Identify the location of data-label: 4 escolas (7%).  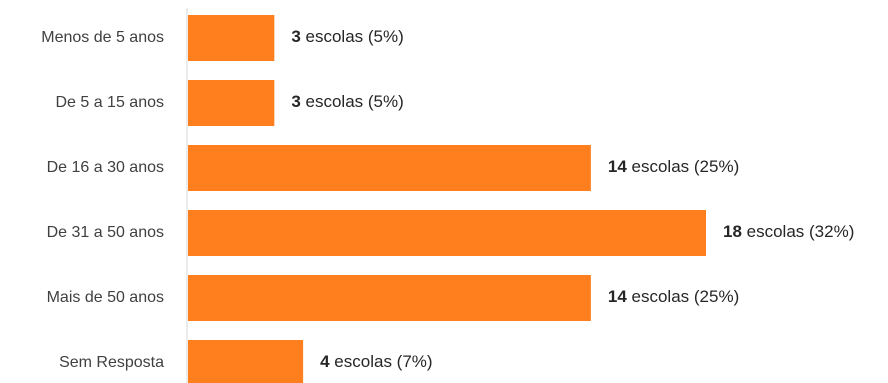
(376, 361).